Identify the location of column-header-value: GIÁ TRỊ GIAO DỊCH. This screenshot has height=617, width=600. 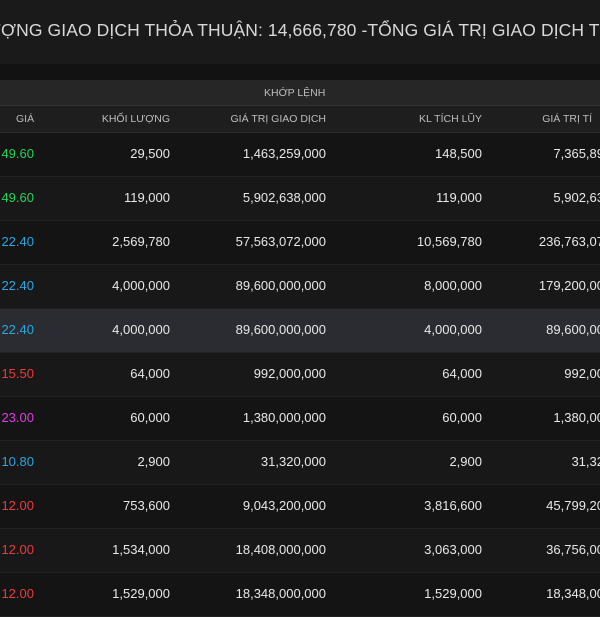
(278, 119).